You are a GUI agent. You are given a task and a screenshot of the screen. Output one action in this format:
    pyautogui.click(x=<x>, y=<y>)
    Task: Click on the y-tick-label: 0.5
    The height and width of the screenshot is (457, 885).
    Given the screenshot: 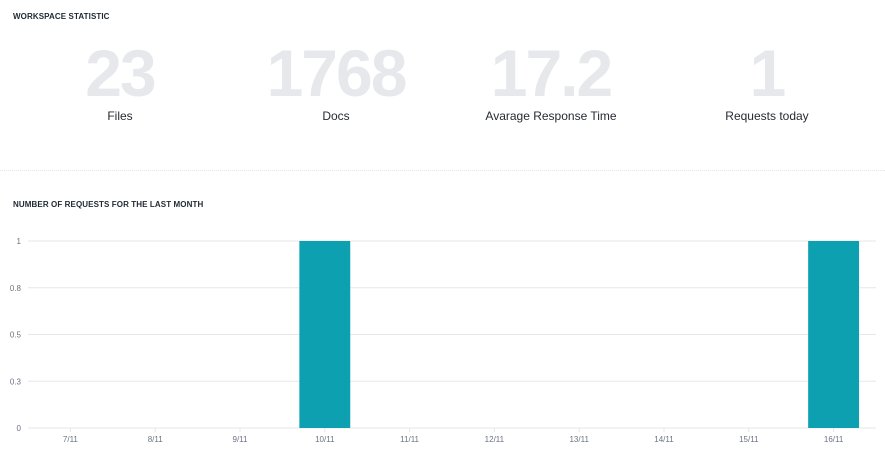 What is the action you would take?
    pyautogui.click(x=16, y=335)
    